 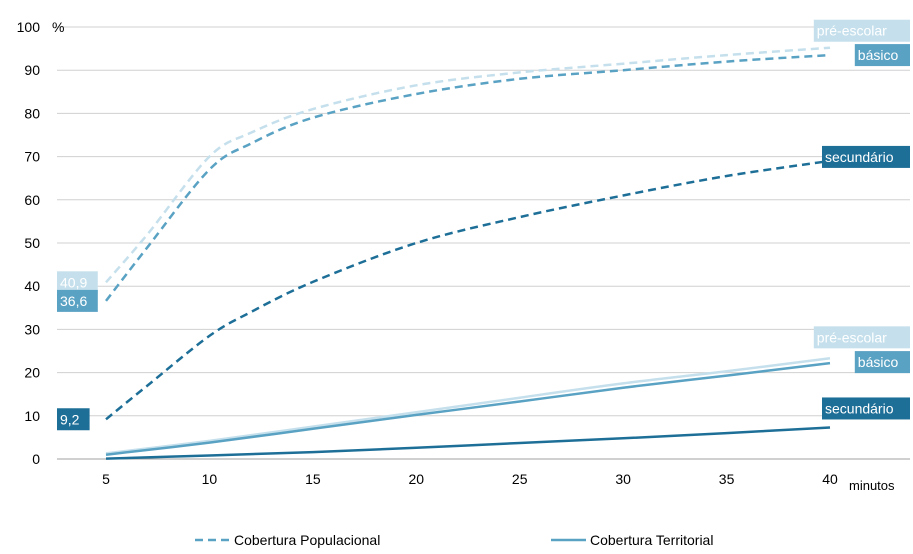 What do you see at coordinates (830, 479) in the screenshot?
I see `x-tick-label: 40` at bounding box center [830, 479].